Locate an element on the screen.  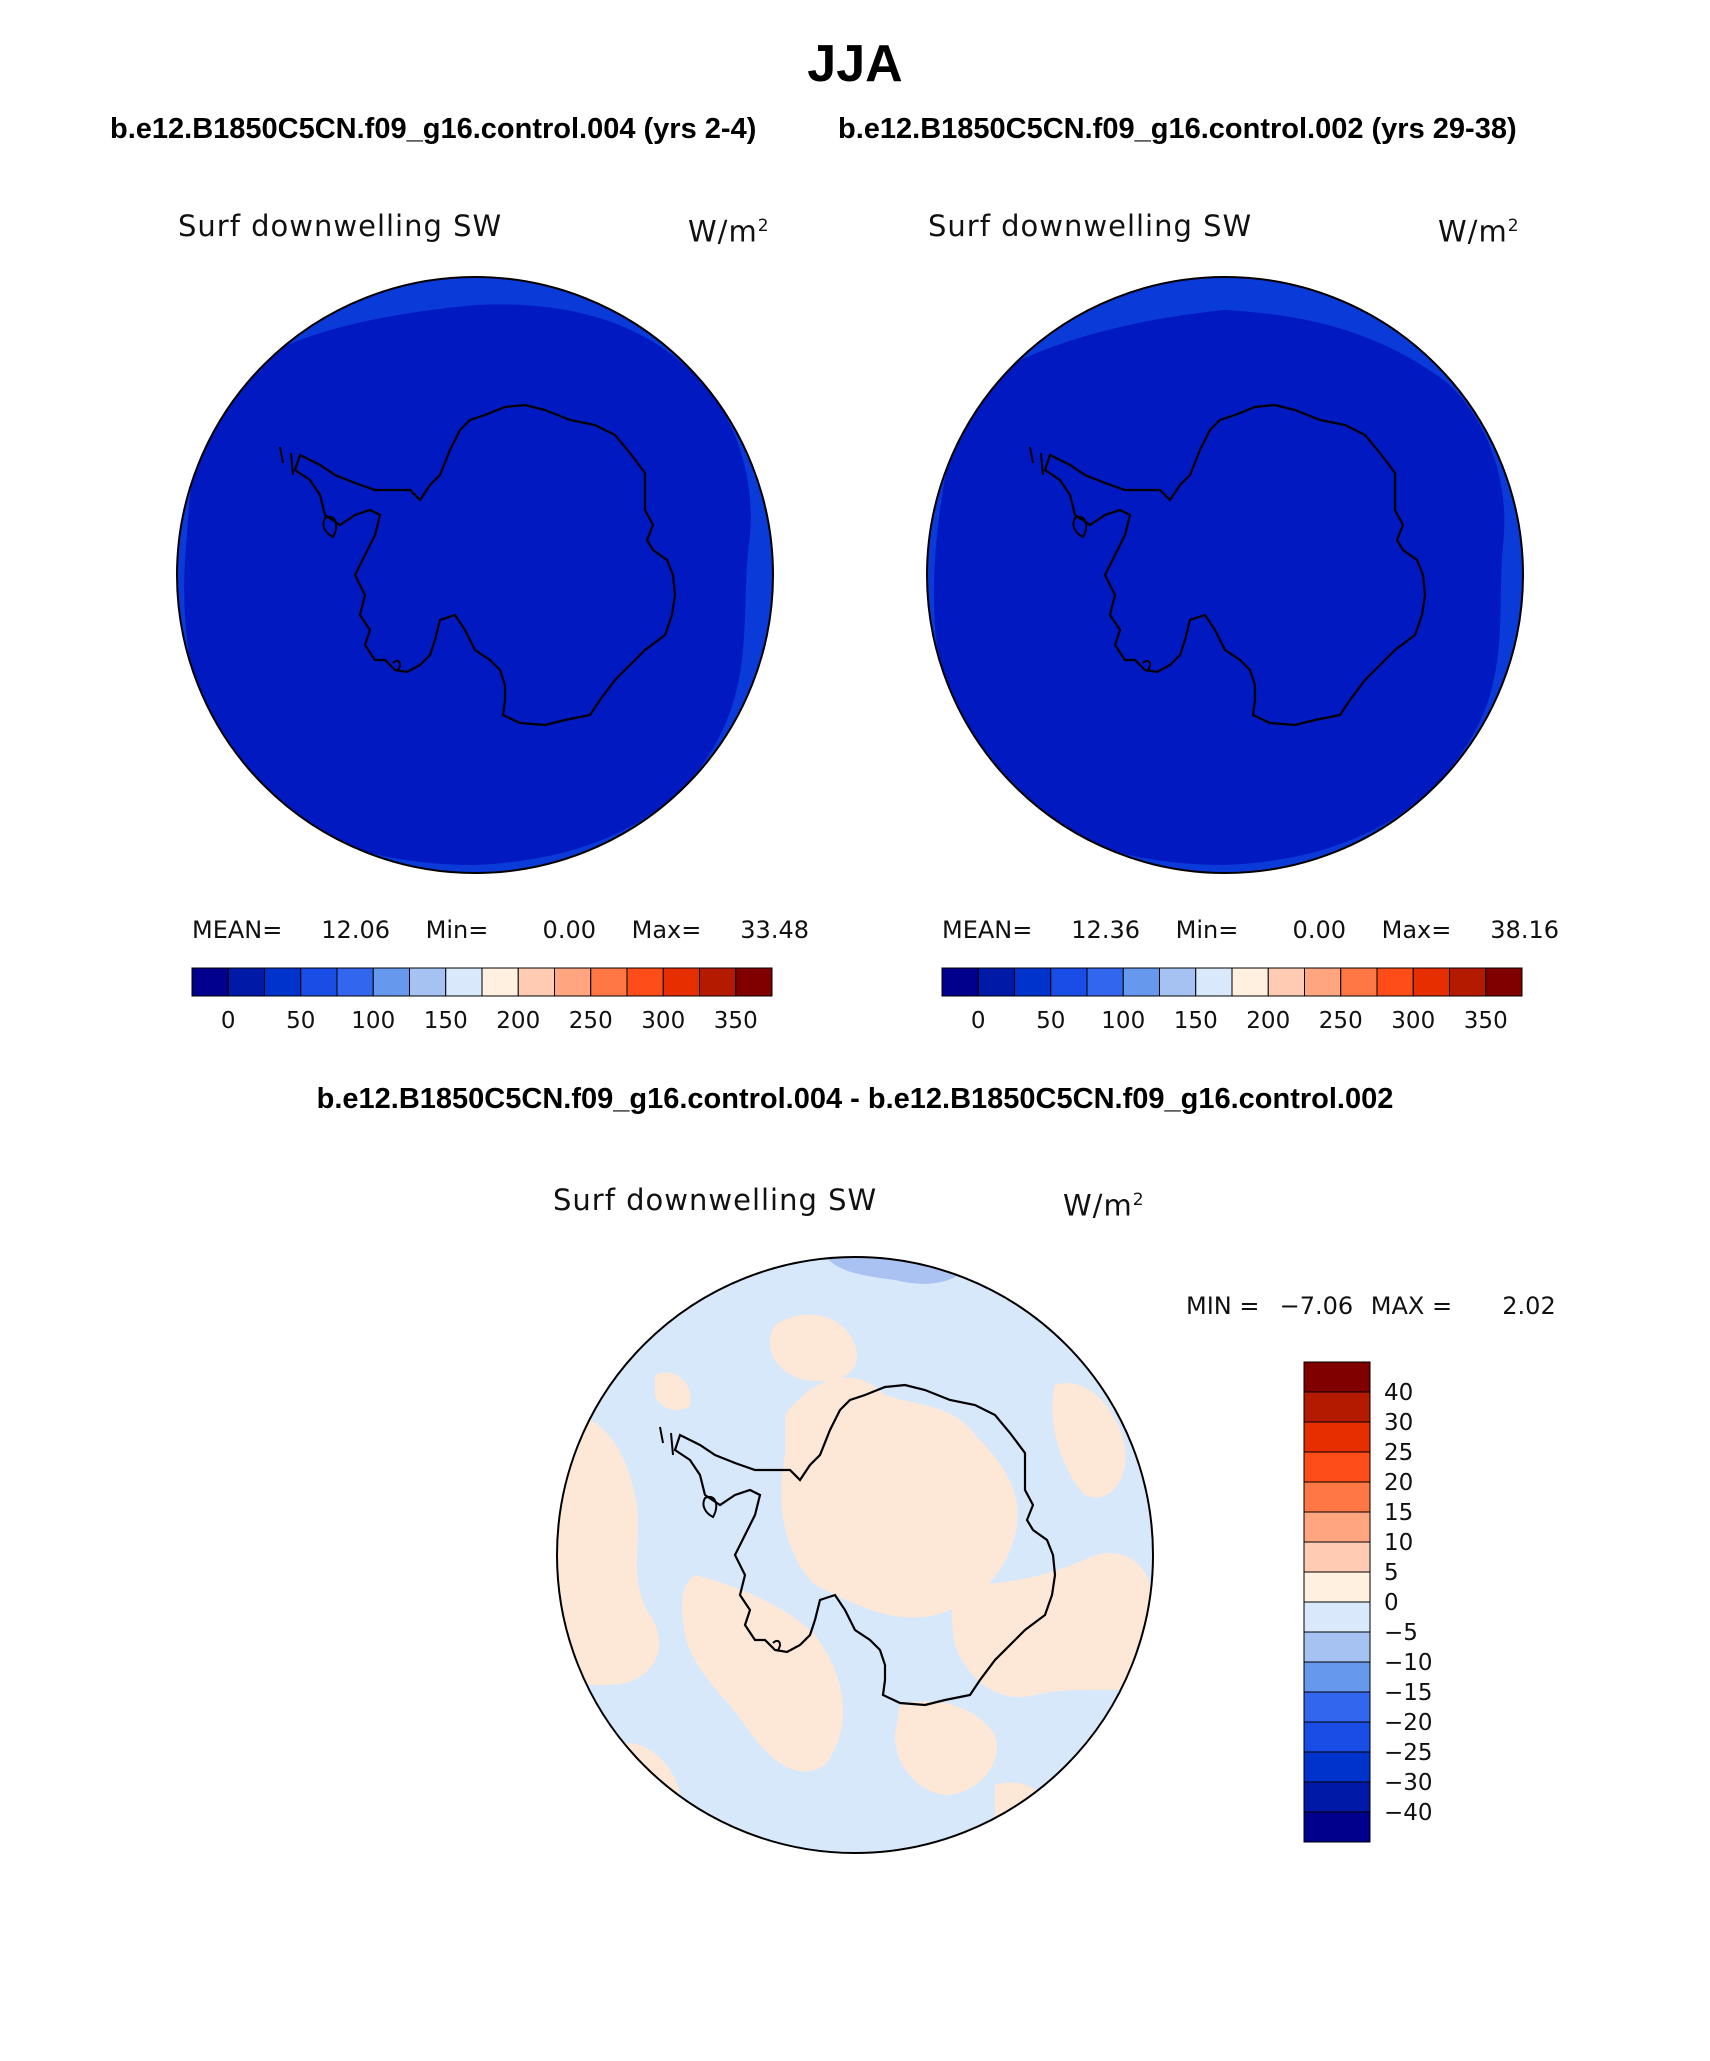
left-antarctica-coastline is located at coordinates (485, 565).